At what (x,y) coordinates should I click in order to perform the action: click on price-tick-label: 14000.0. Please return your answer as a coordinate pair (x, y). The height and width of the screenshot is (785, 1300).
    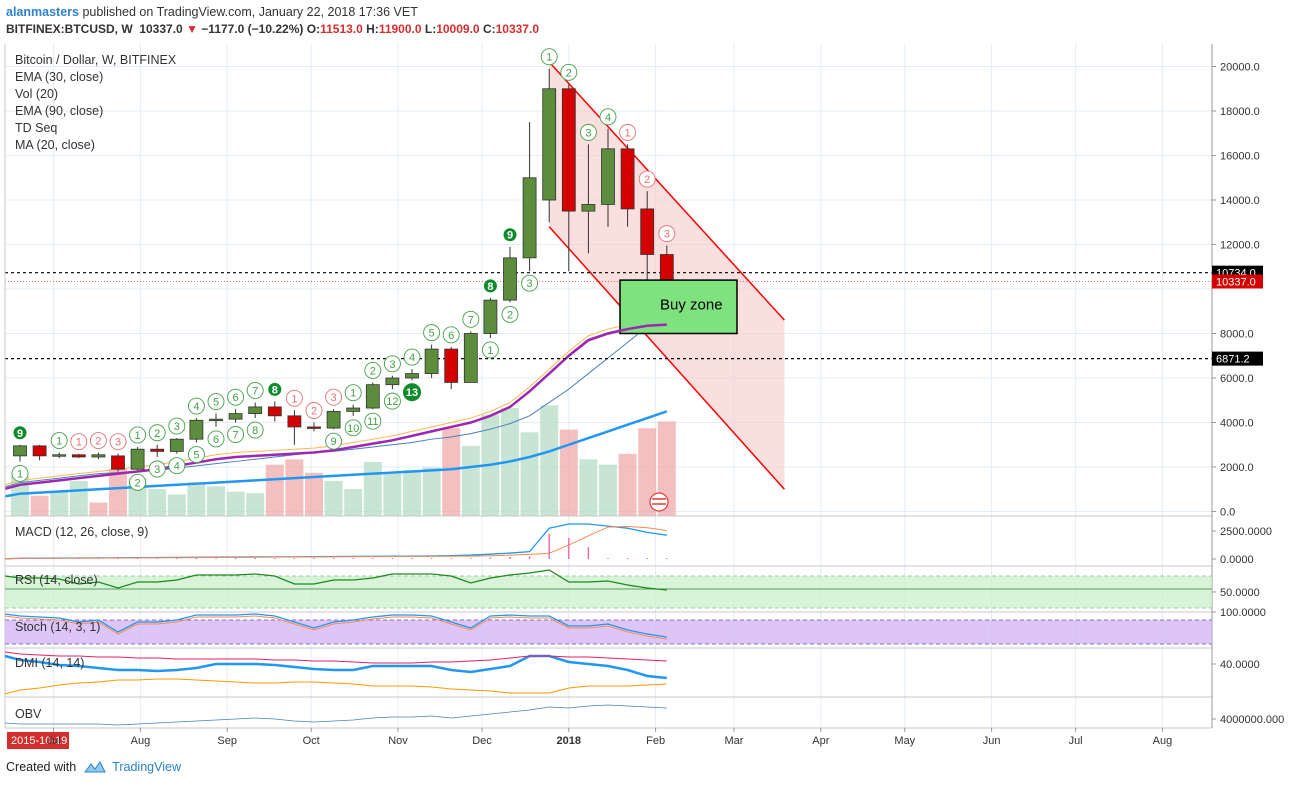
    Looking at the image, I should click on (1240, 201).